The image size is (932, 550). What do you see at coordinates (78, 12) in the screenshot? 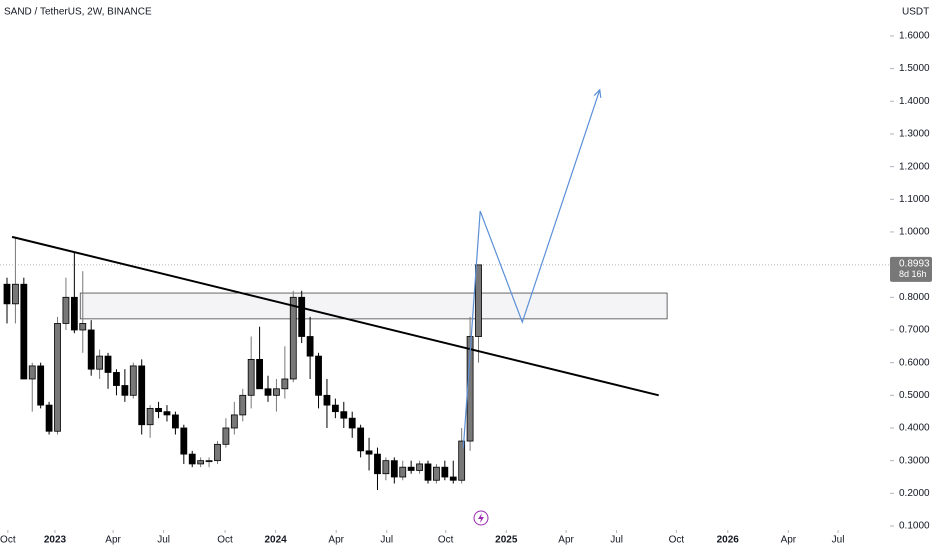
I see `chart-title: SAND / TetherUS, 2W, BINANCE` at bounding box center [78, 12].